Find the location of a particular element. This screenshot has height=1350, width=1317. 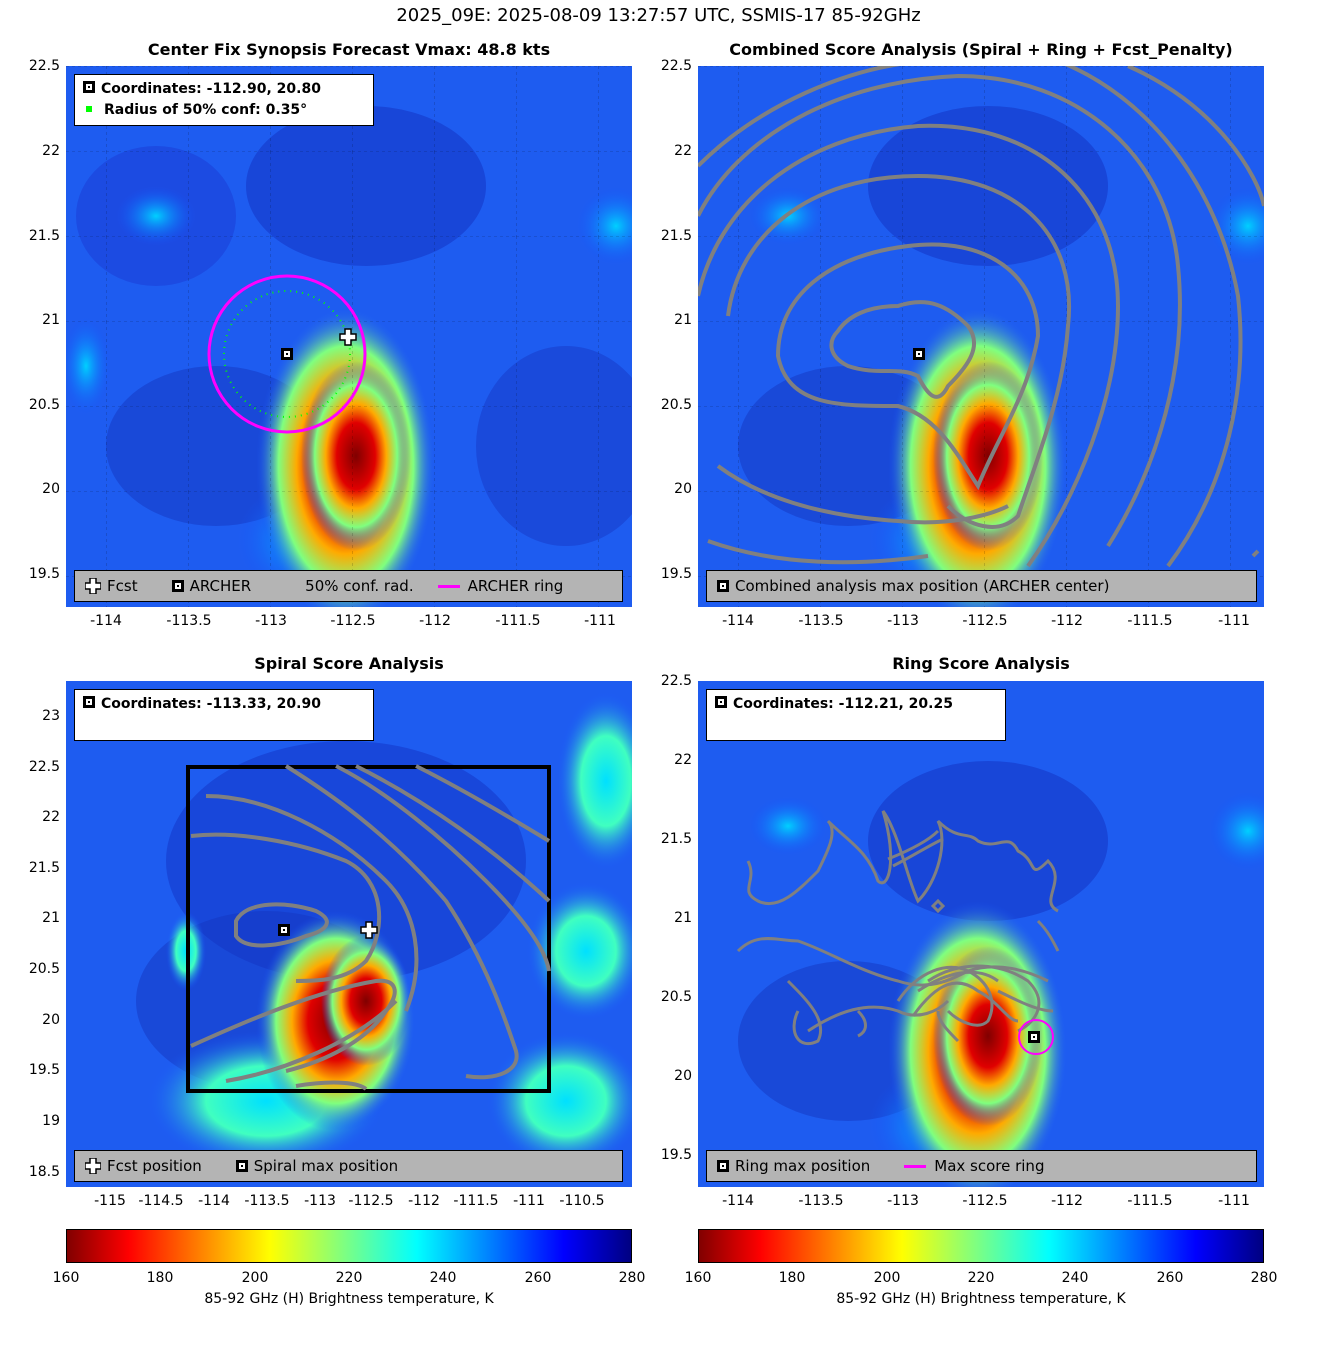

ring-info-box: Coordinates: -112.21, 20.25 is located at coordinates (856, 715).